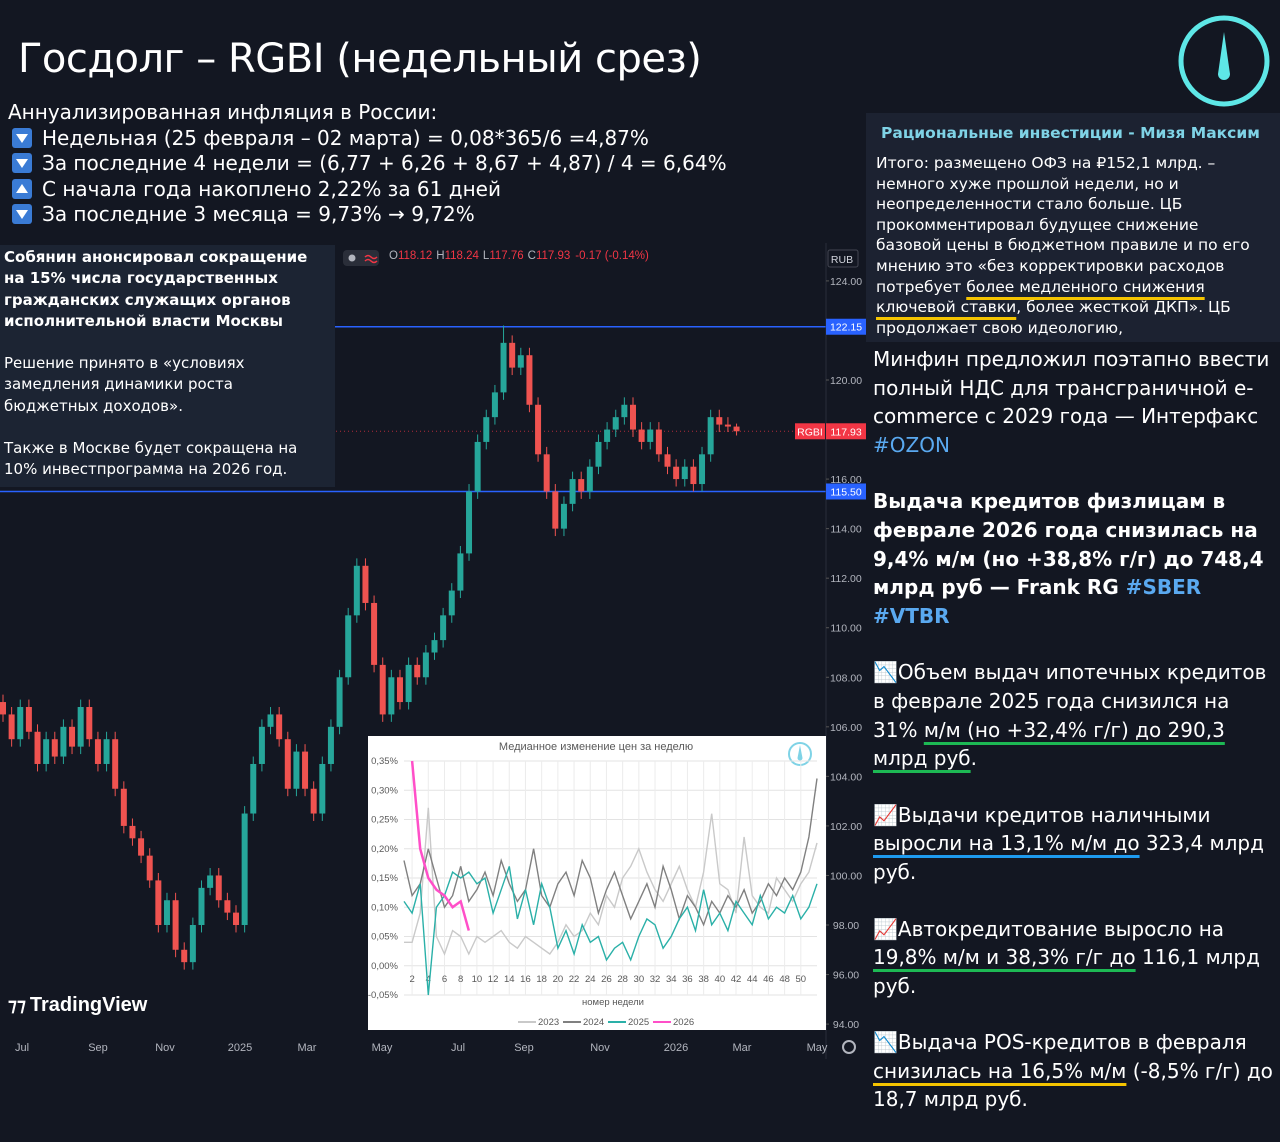 This screenshot has height=1142, width=1280. What do you see at coordinates (444, 979) in the screenshot?
I see `x-tick-label: 6` at bounding box center [444, 979].